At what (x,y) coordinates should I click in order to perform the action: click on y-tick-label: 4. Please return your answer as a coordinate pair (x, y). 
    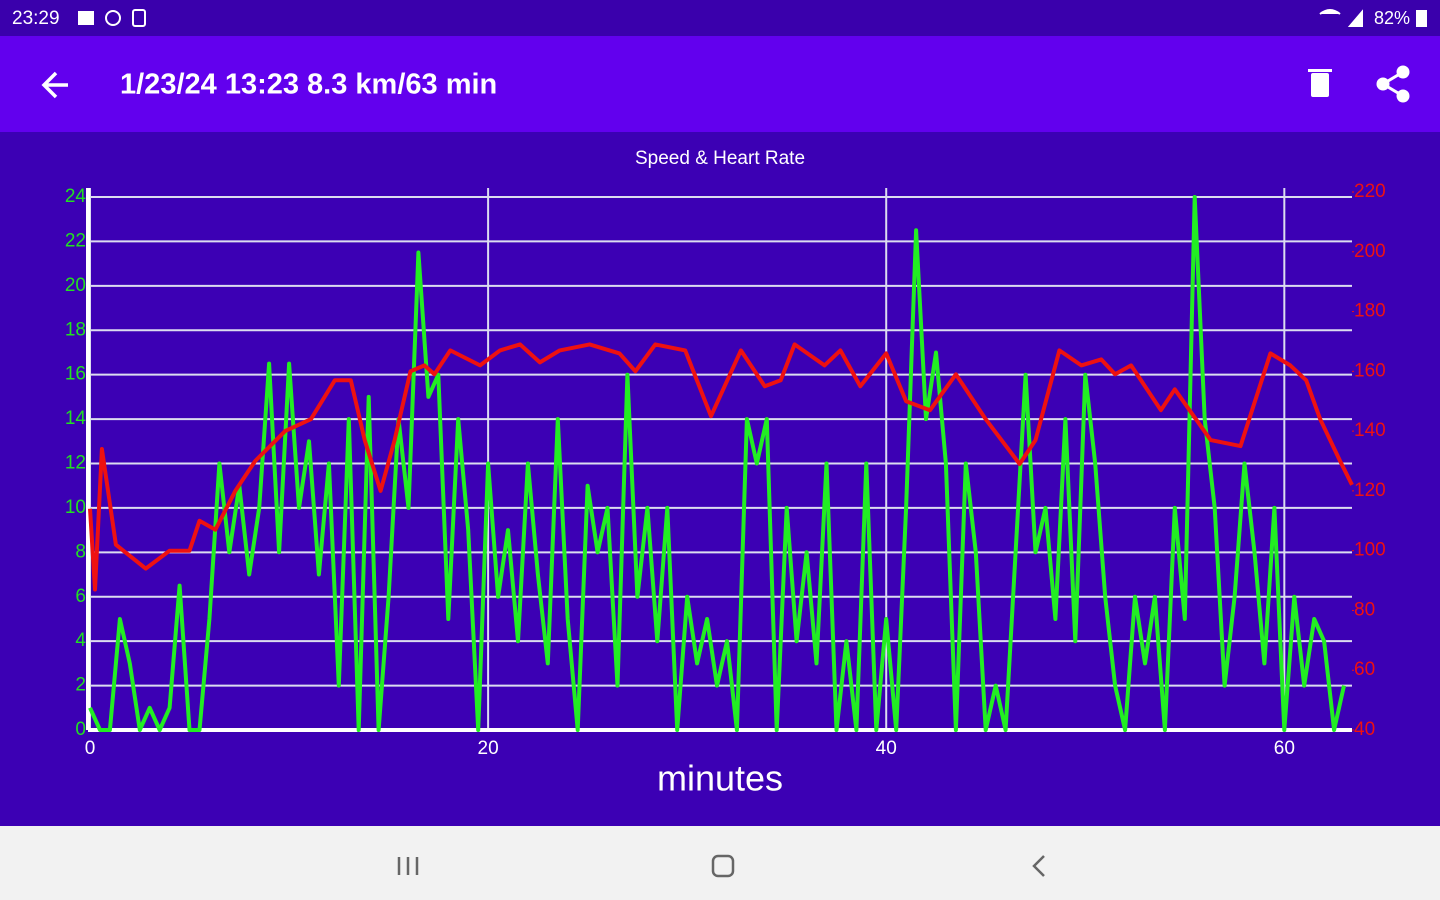
    Looking at the image, I should click on (80, 640).